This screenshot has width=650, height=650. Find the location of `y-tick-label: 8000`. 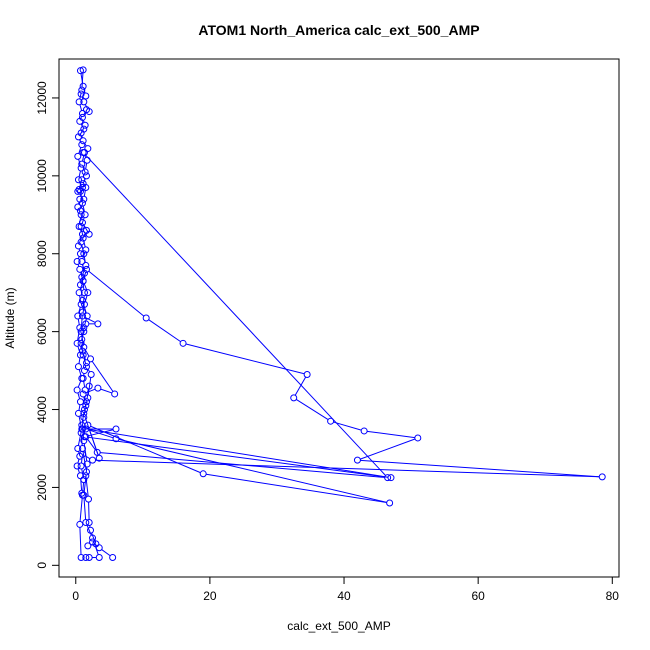

y-tick-label: 8000 is located at coordinates (42, 253).